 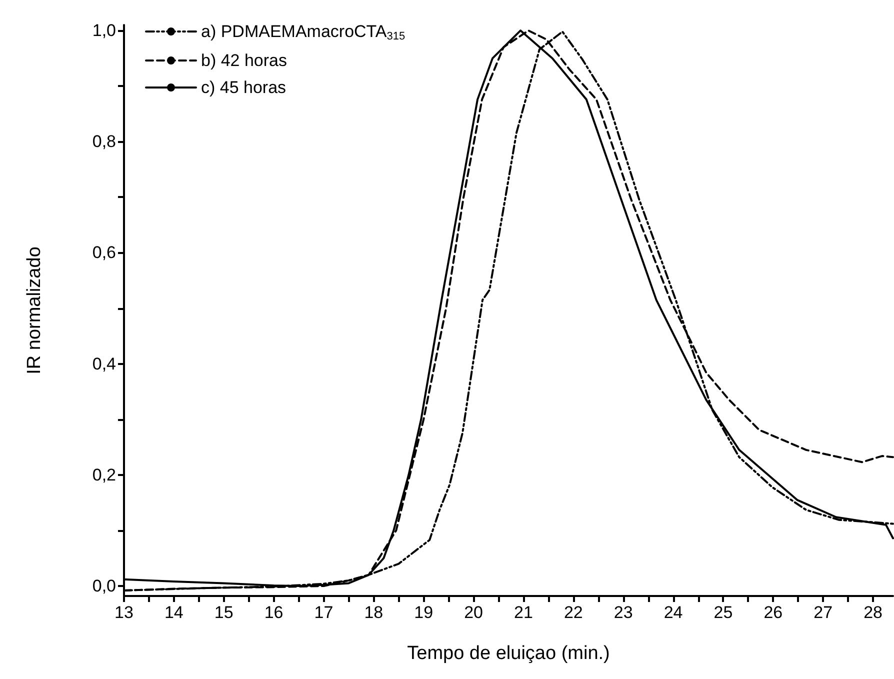 I want to click on x-tick-label: 24, so click(x=673, y=612).